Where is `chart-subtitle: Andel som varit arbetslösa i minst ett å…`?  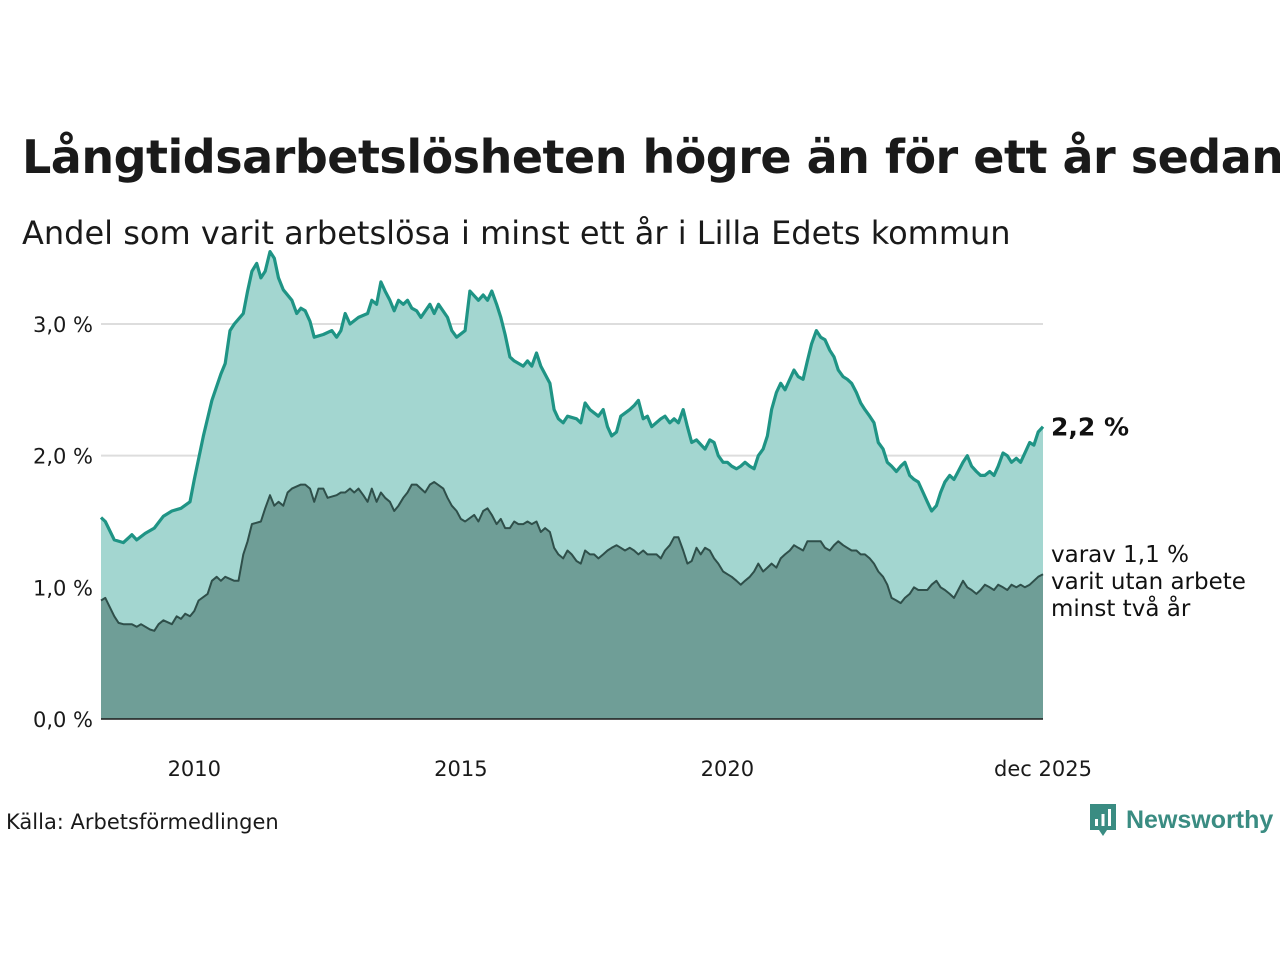 chart-subtitle: Andel som varit arbetslösa i minst ett å… is located at coordinates (516, 233).